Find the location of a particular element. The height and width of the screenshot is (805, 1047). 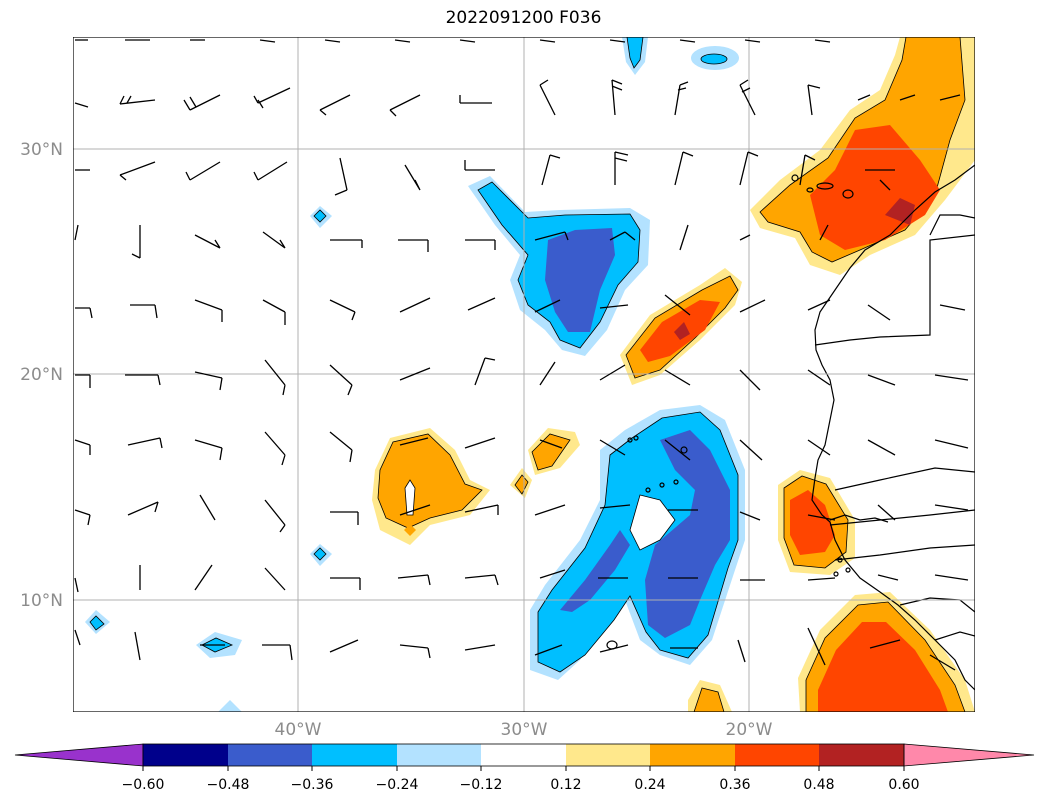

small-positive-features is located at coordinates (621, 570).